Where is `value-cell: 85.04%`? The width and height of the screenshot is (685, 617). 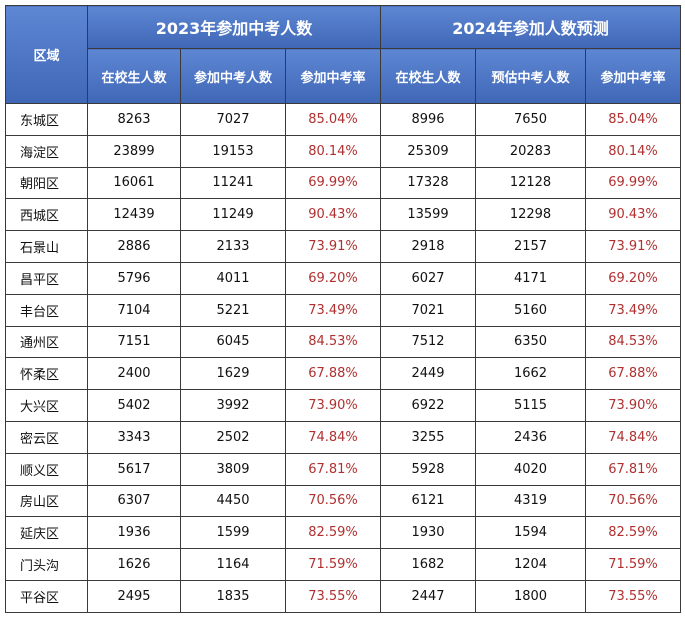 value-cell: 85.04% is located at coordinates (633, 119).